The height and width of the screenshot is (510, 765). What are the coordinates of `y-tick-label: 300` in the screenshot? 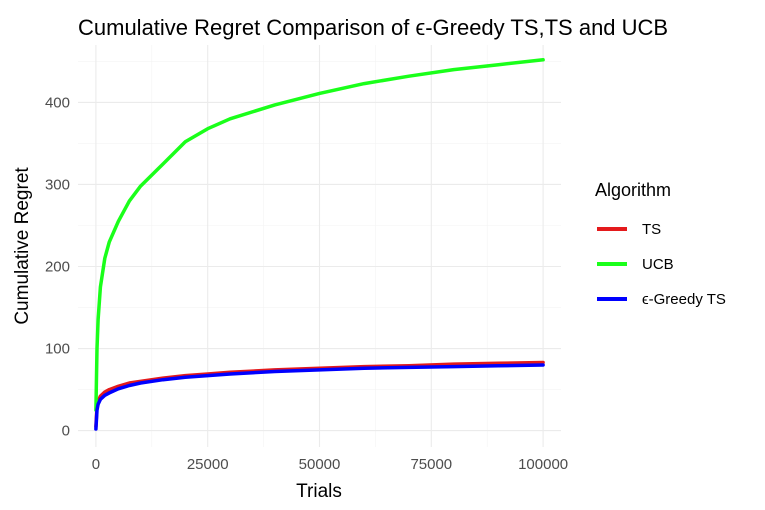 It's located at (57, 184).